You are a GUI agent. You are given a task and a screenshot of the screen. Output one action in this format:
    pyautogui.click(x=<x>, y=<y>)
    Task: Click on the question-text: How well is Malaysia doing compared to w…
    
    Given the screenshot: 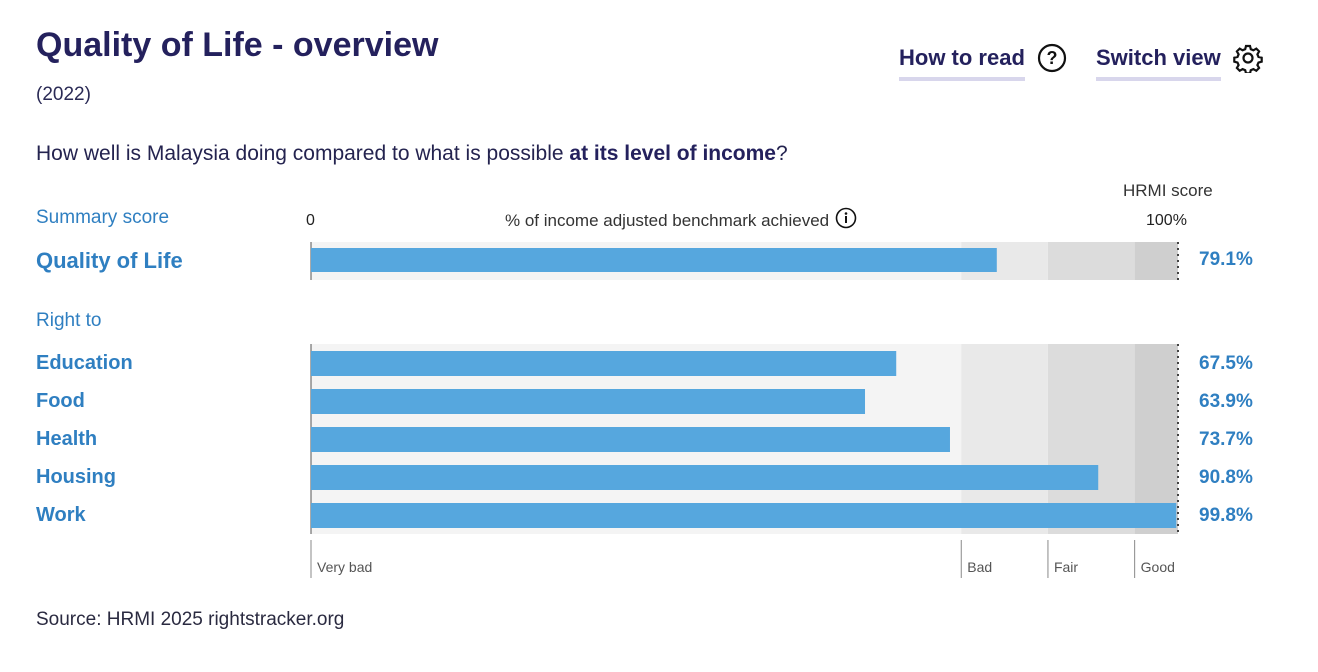 What is the action you would take?
    pyautogui.click(x=412, y=154)
    